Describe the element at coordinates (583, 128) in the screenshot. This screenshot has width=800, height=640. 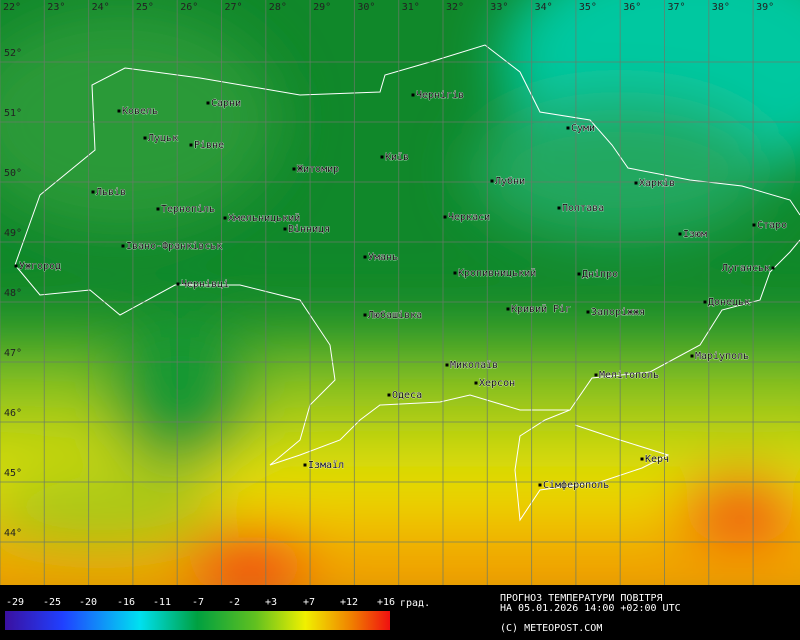
I see `city-label: Суми` at that location.